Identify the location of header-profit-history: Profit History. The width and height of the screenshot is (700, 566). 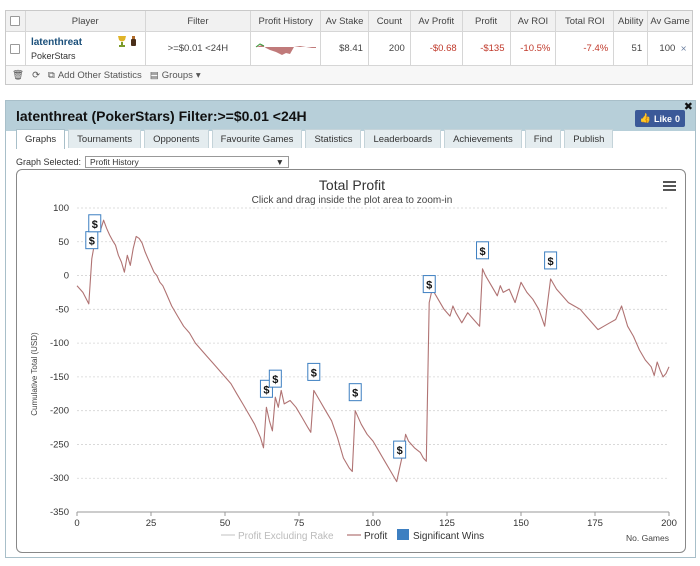
(286, 21).